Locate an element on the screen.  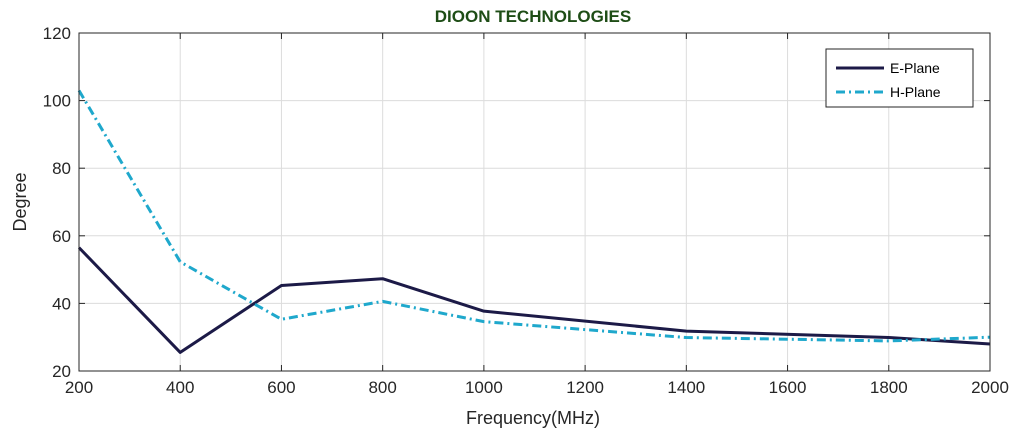
y-tick-label: 80 is located at coordinates (61, 168).